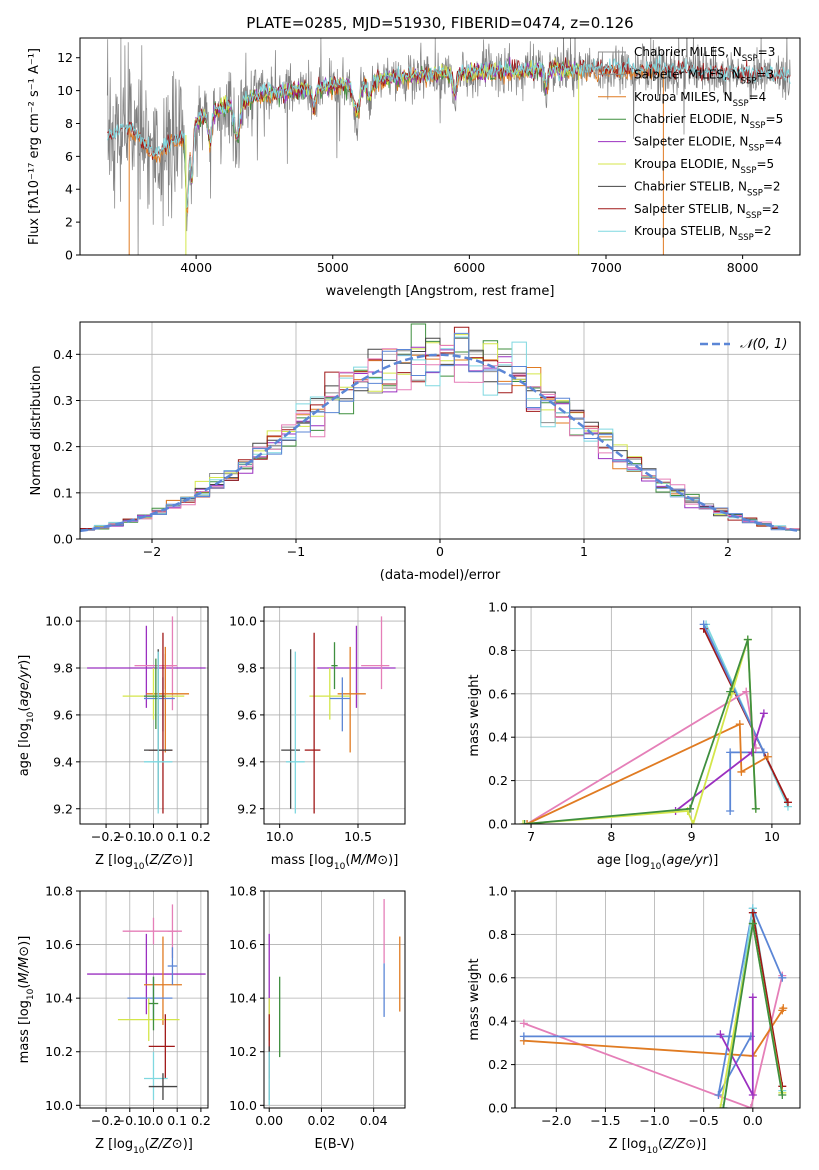 The width and height of the screenshot is (819, 1170). Describe the element at coordinates (322, 1120) in the screenshot. I see `x-tick-label: 0.02` at that location.